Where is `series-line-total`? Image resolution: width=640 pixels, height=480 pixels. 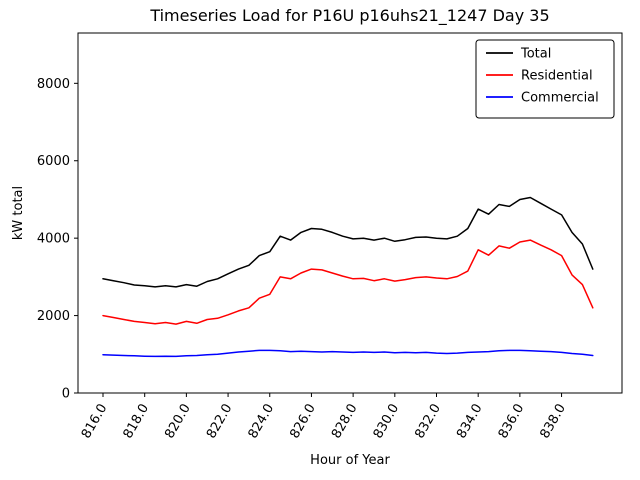
series-line-total is located at coordinates (348, 242).